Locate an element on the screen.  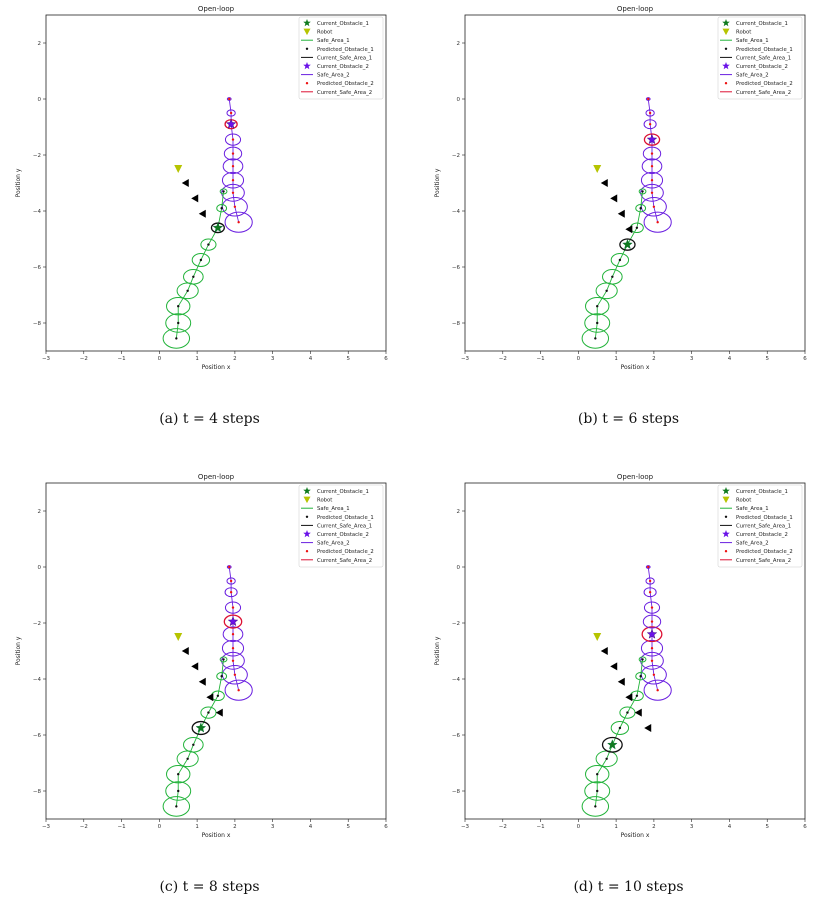
legend-label: Predicted_Obstacle_1 is located at coordinates (764, 518).